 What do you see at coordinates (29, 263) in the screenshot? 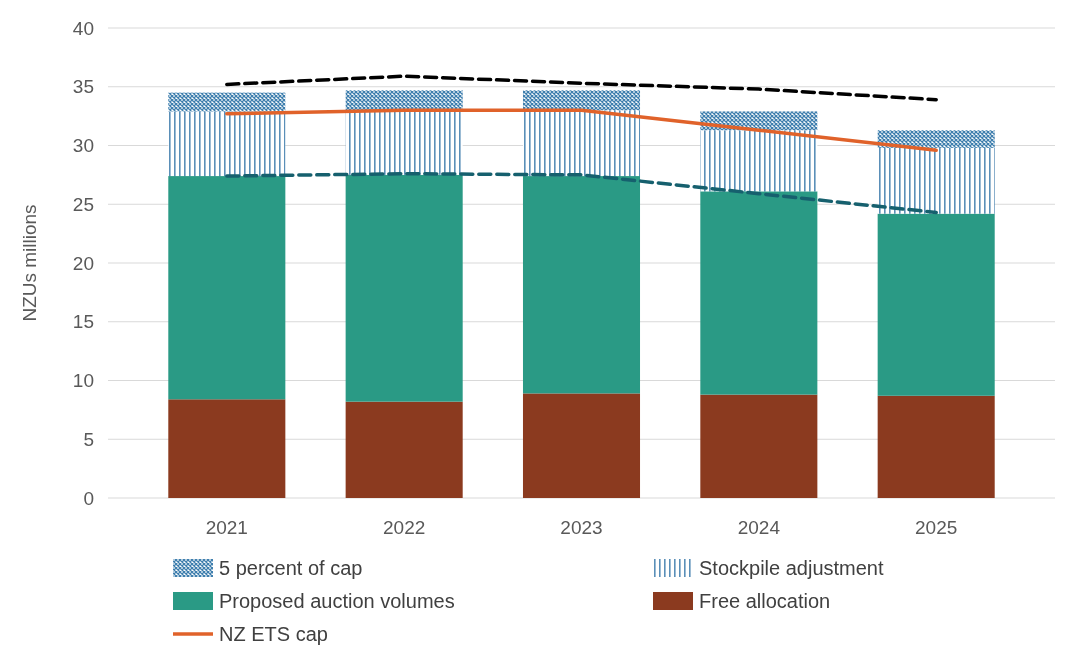
I see `y-axis-title: NZUs millions` at bounding box center [29, 263].